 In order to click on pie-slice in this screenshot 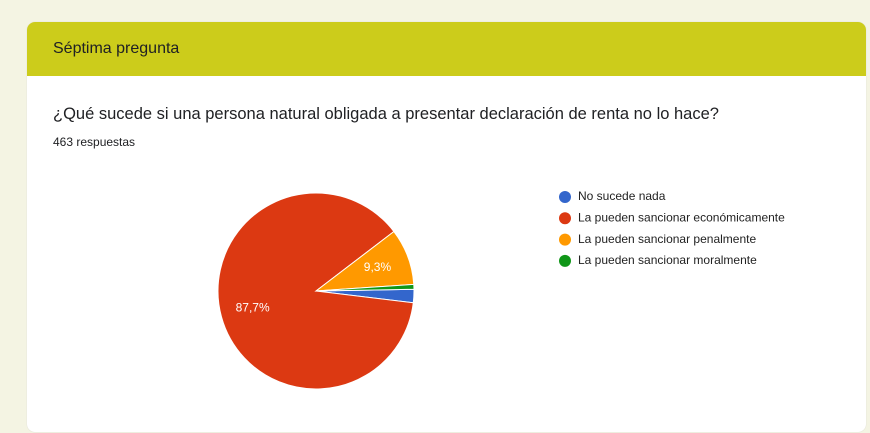, I will do `click(365, 287)`.